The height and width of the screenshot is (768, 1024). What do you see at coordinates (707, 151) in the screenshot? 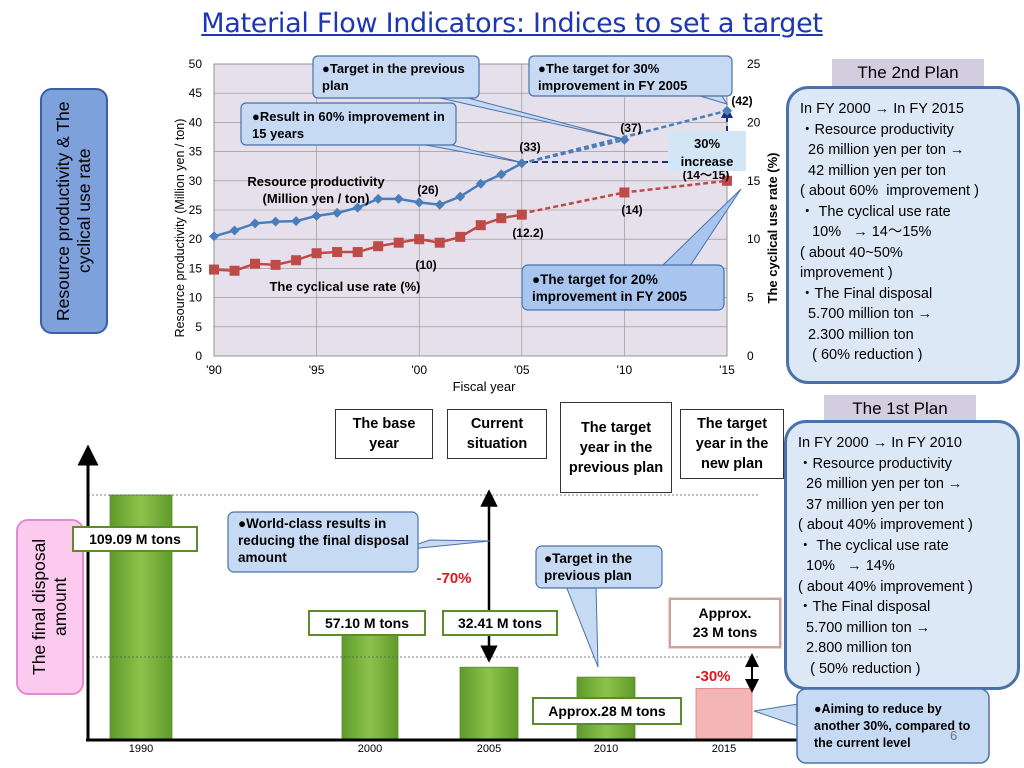
I see `increase-box` at bounding box center [707, 151].